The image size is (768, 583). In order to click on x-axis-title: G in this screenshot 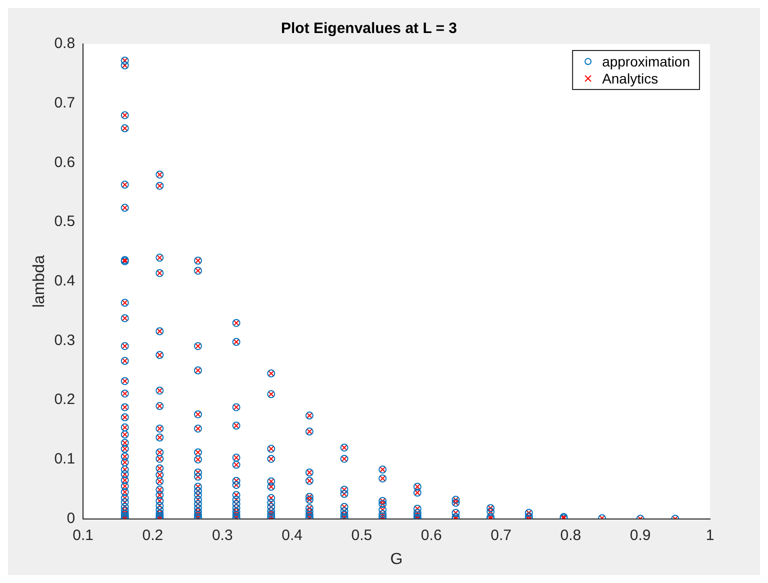, I will do `click(396, 559)`.